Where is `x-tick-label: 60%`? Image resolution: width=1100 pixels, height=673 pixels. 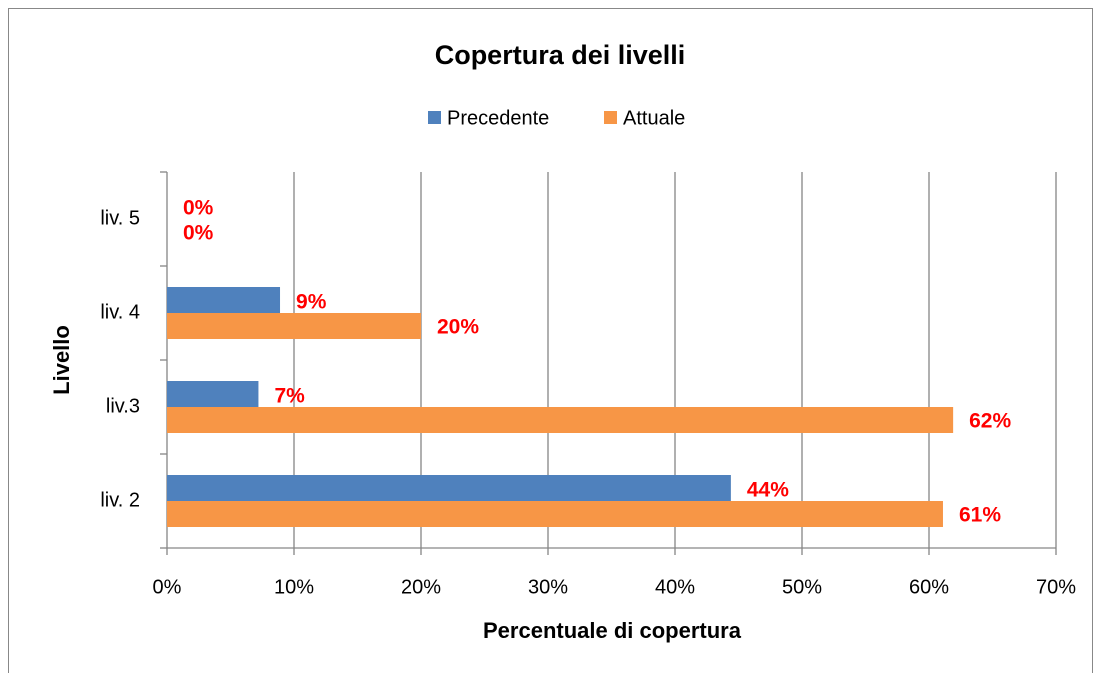 x-tick-label: 60% is located at coordinates (929, 587).